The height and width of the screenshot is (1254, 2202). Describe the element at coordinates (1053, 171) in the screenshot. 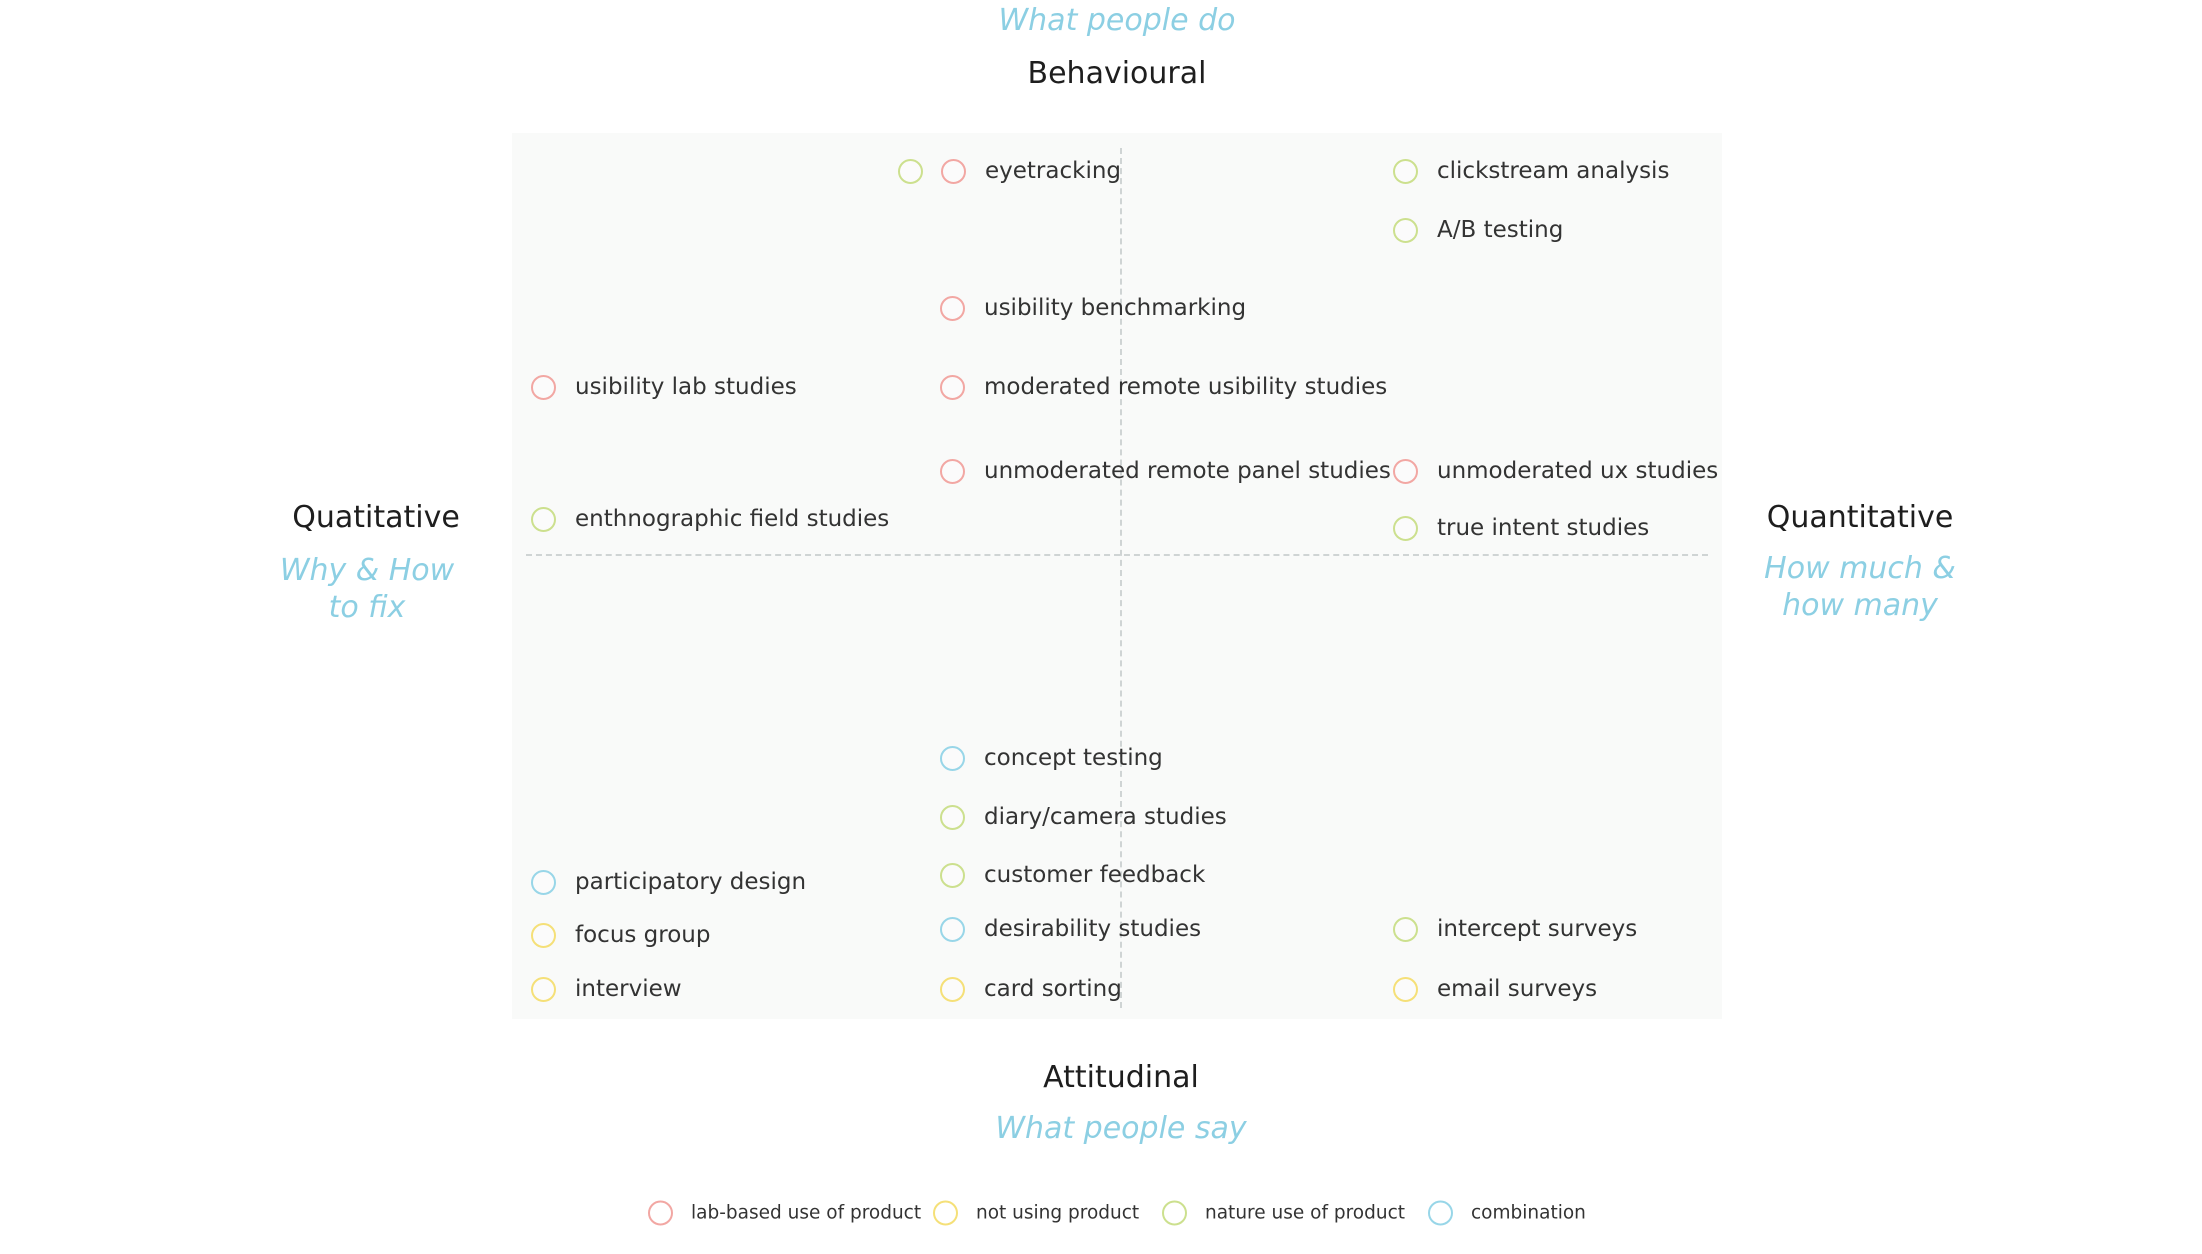

I see `method-label: eyetracking` at that location.